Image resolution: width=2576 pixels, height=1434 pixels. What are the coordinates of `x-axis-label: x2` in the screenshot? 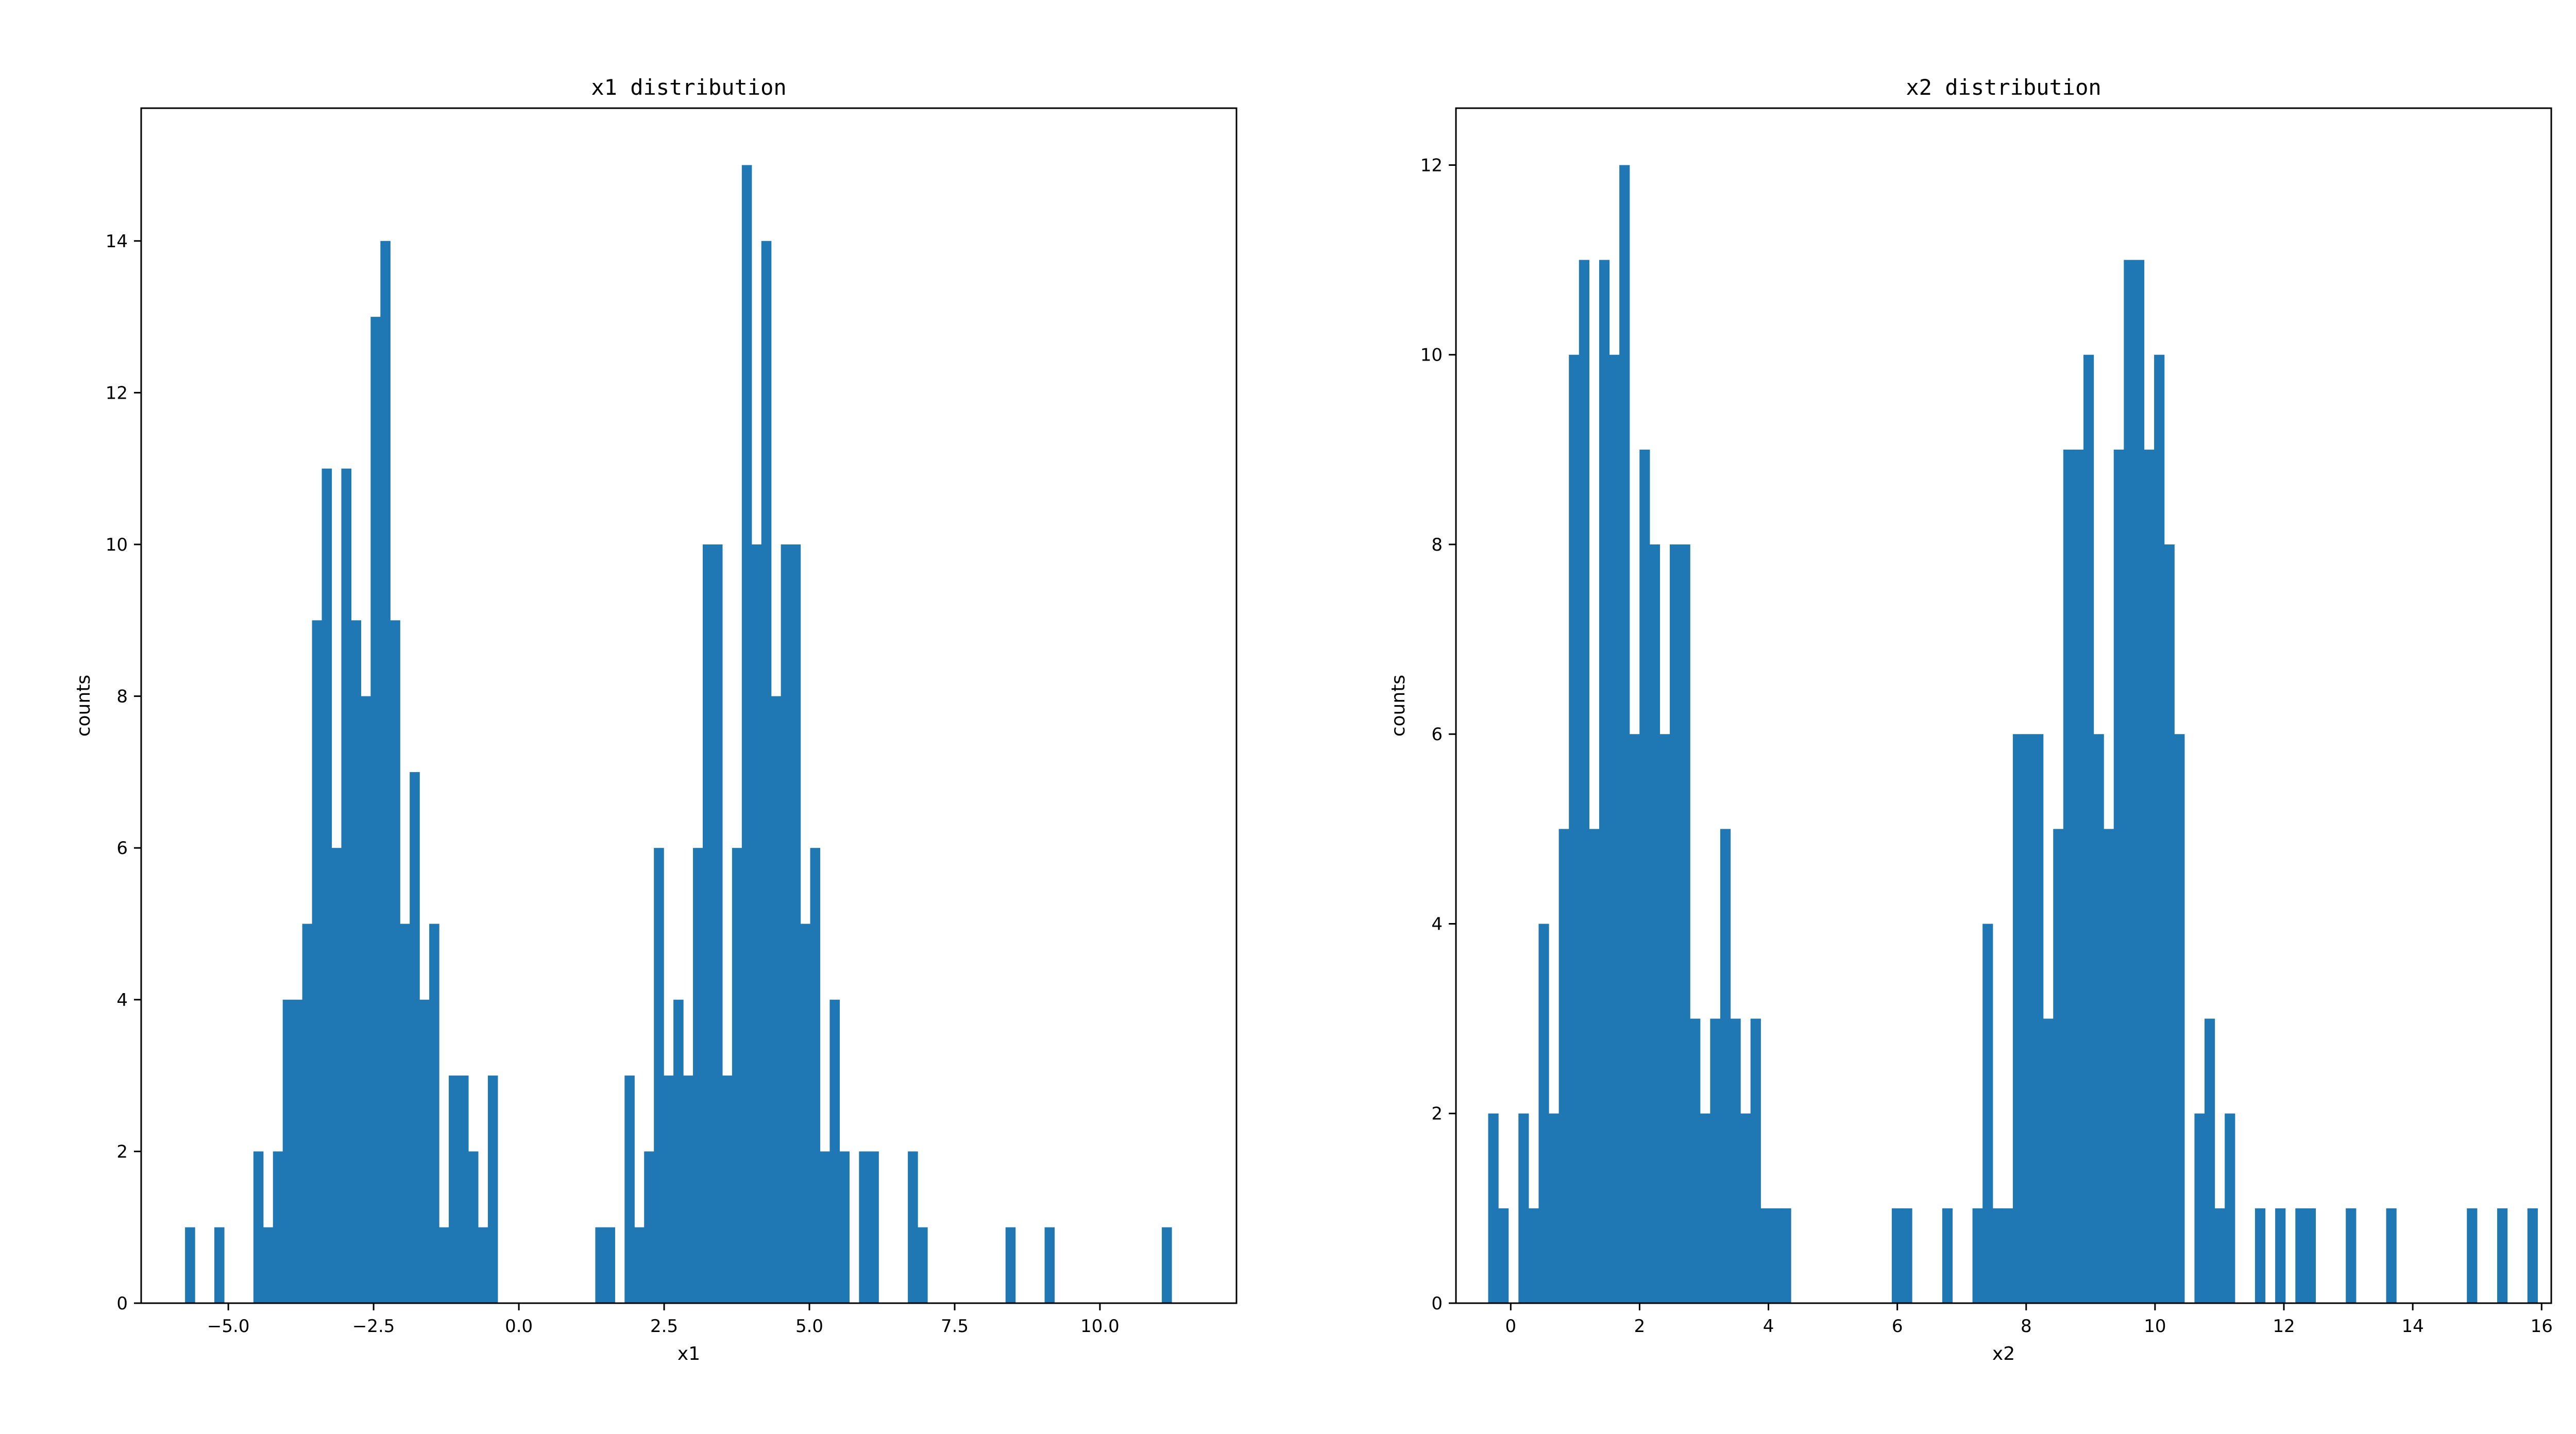 It's located at (2003, 1353).